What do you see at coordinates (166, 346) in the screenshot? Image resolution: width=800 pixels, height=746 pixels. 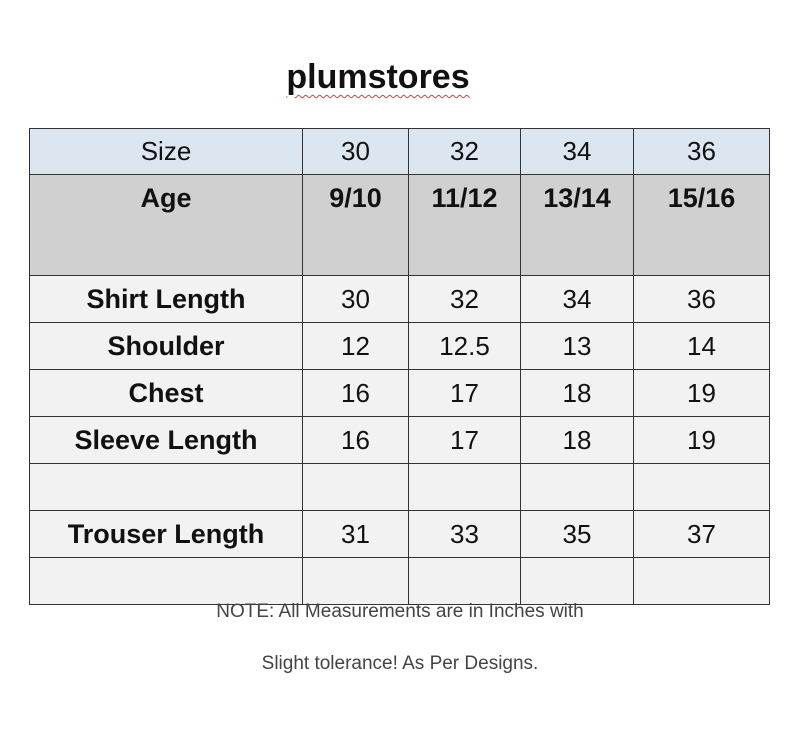 I see `row-label: Shoulder` at bounding box center [166, 346].